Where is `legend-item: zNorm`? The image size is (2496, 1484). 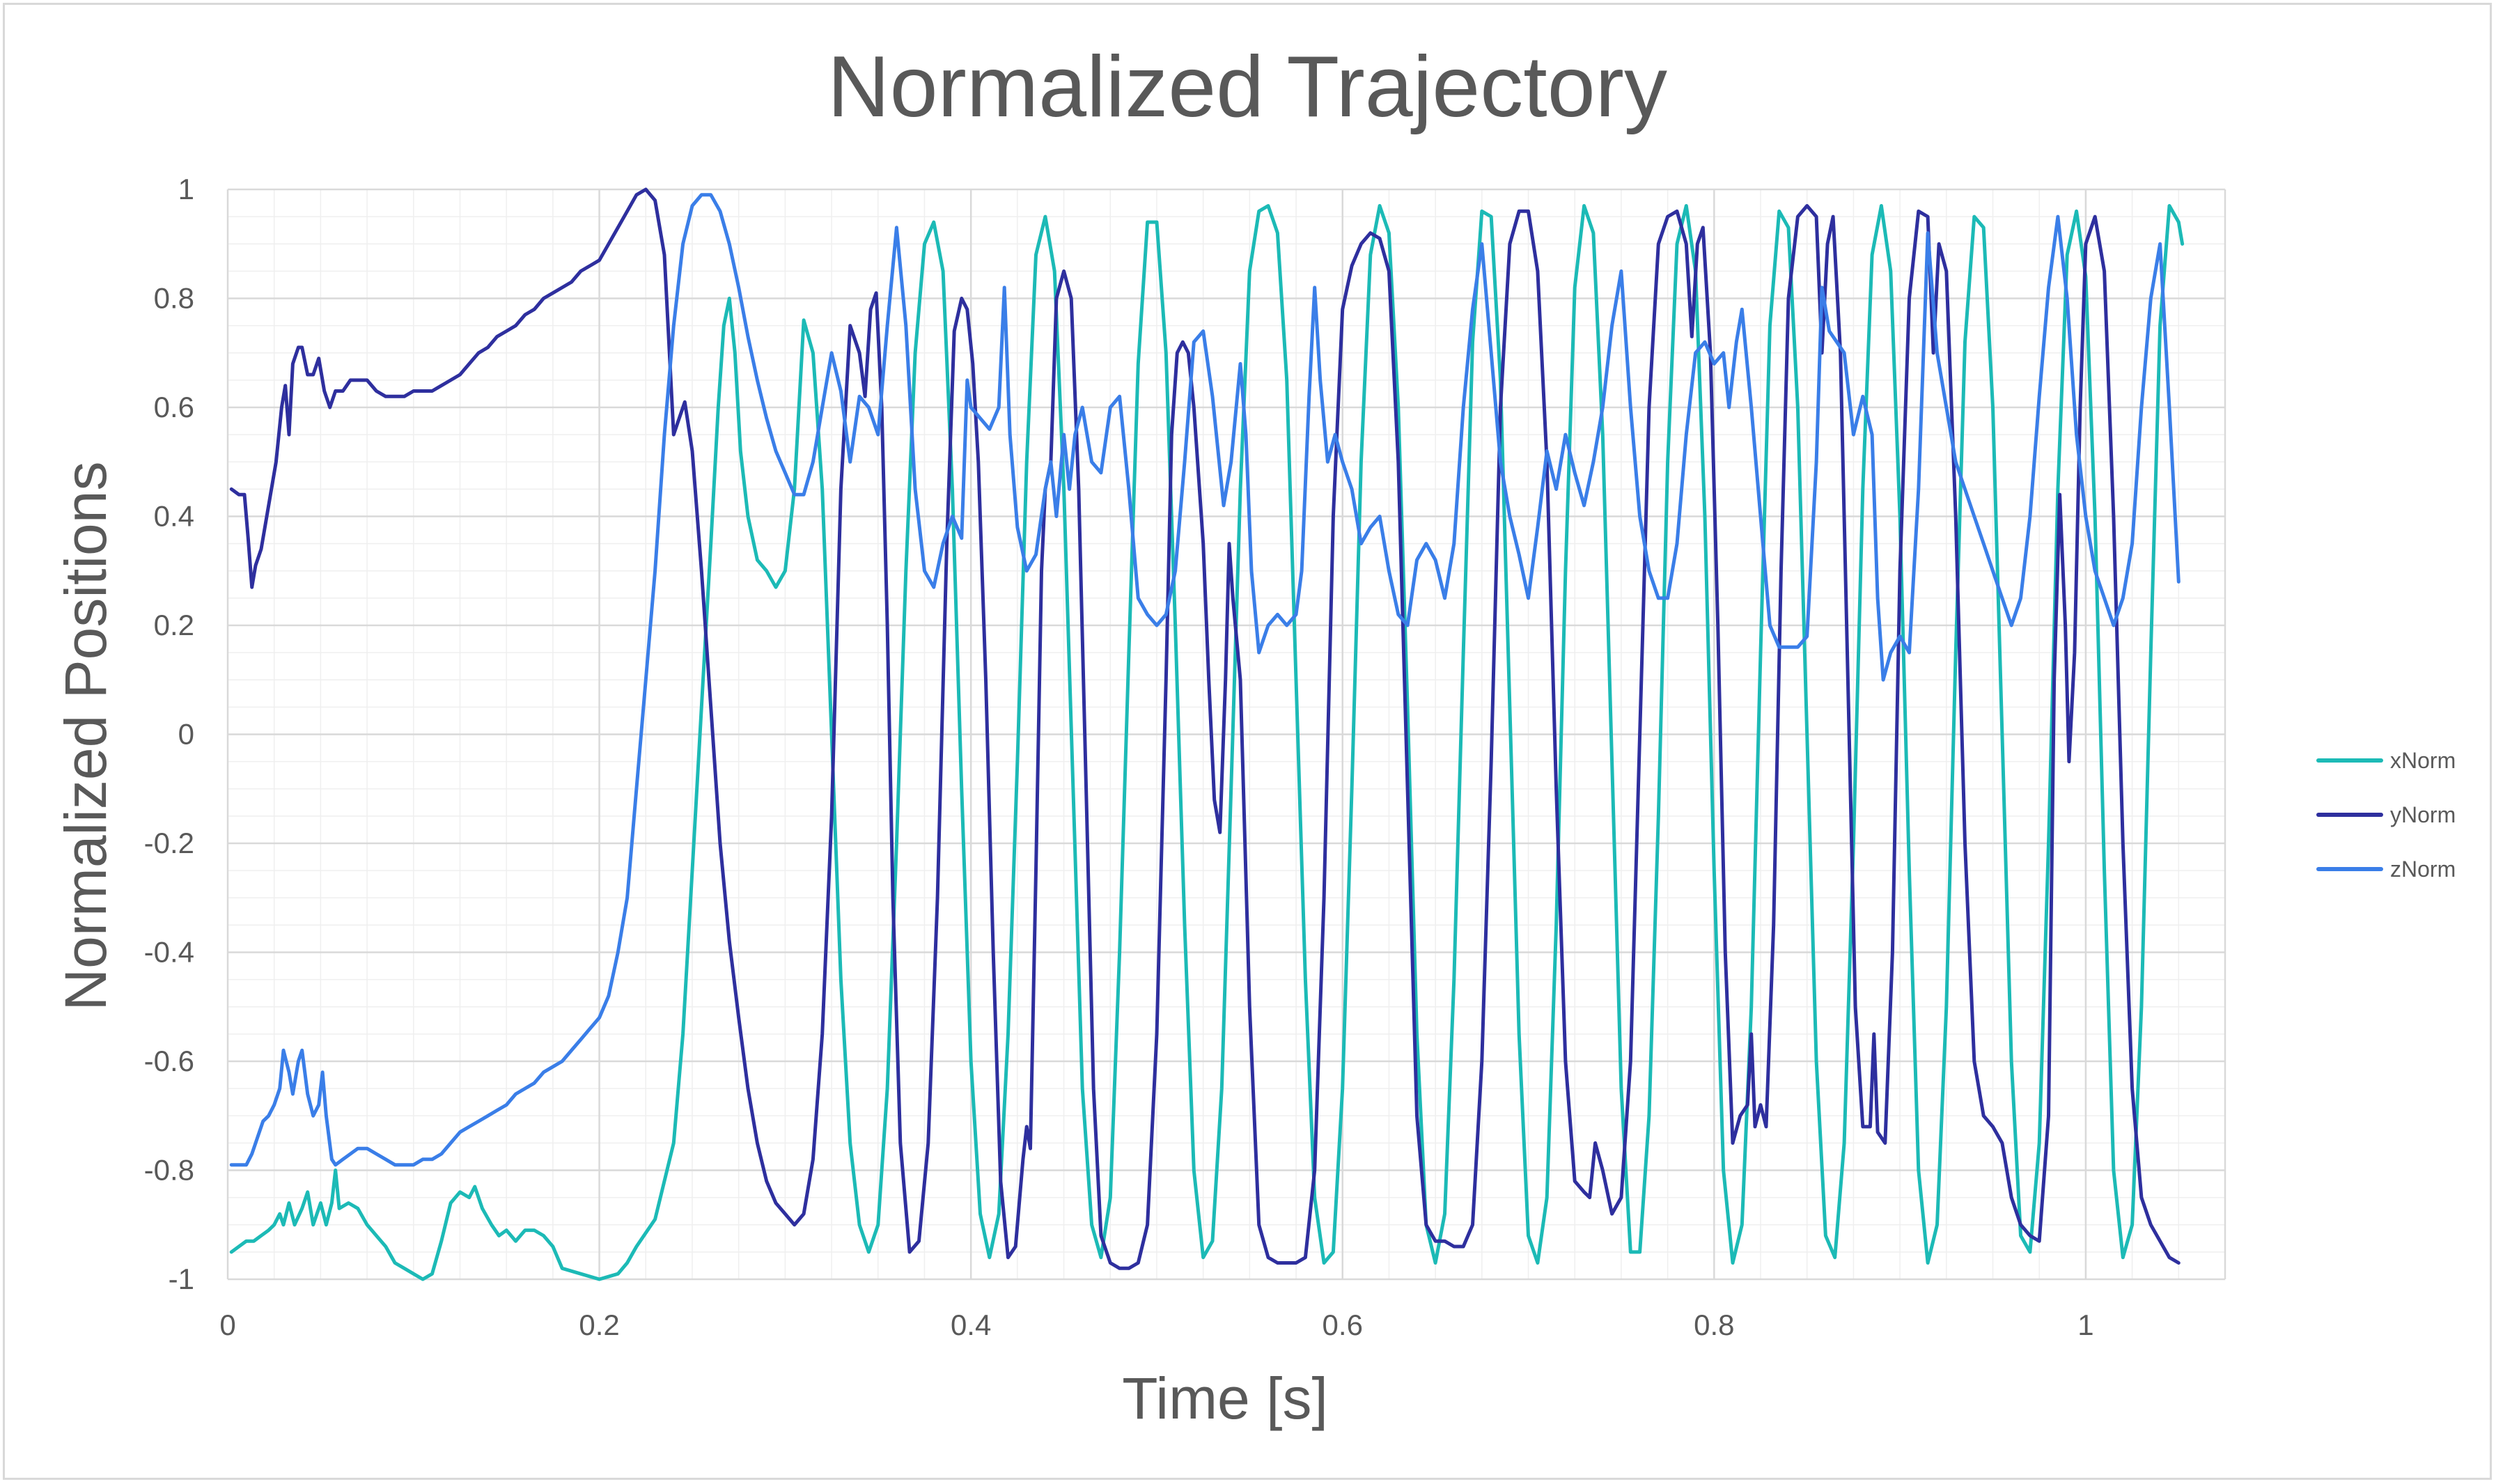 legend-item: zNorm is located at coordinates (2386, 870).